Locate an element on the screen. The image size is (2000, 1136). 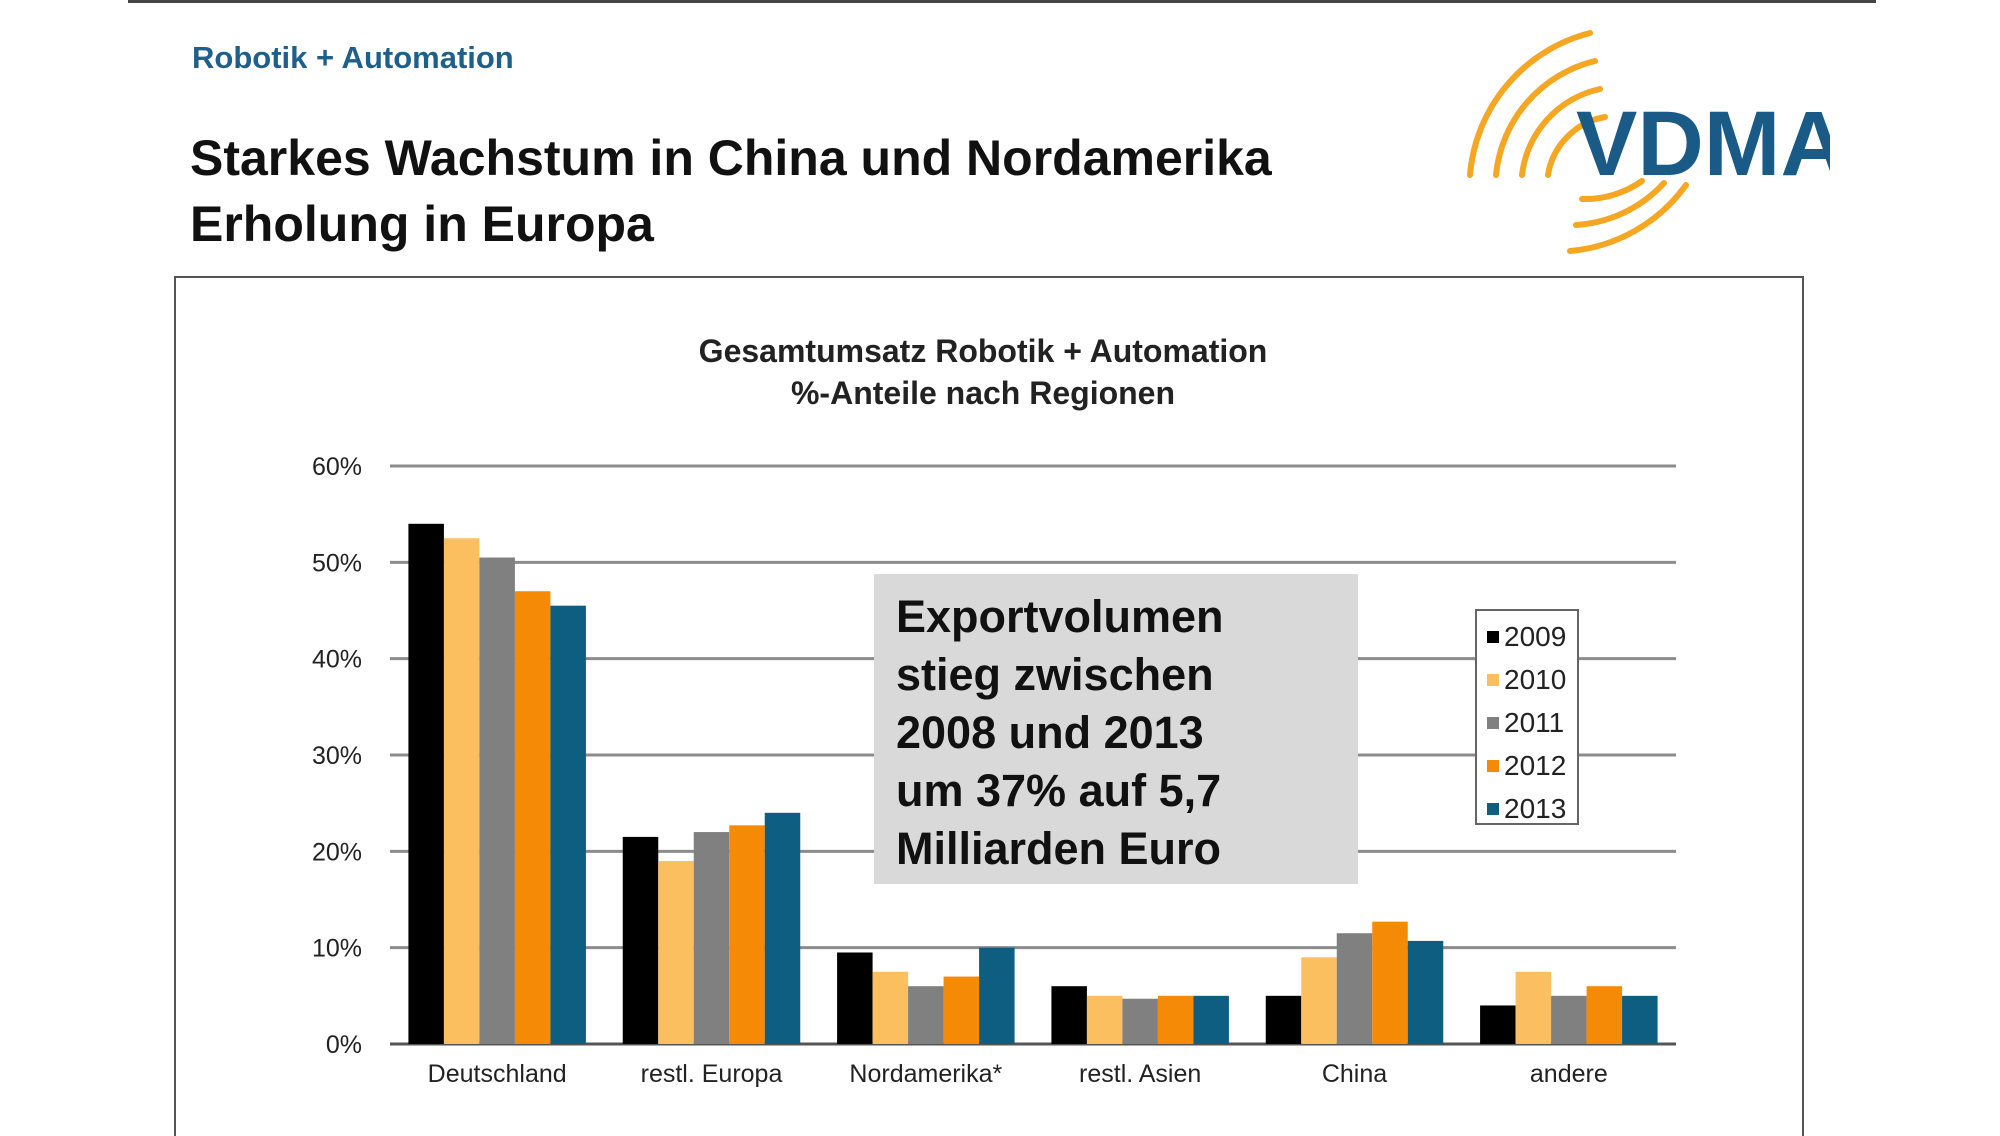
legend-label: 2009 is located at coordinates (1535, 636).